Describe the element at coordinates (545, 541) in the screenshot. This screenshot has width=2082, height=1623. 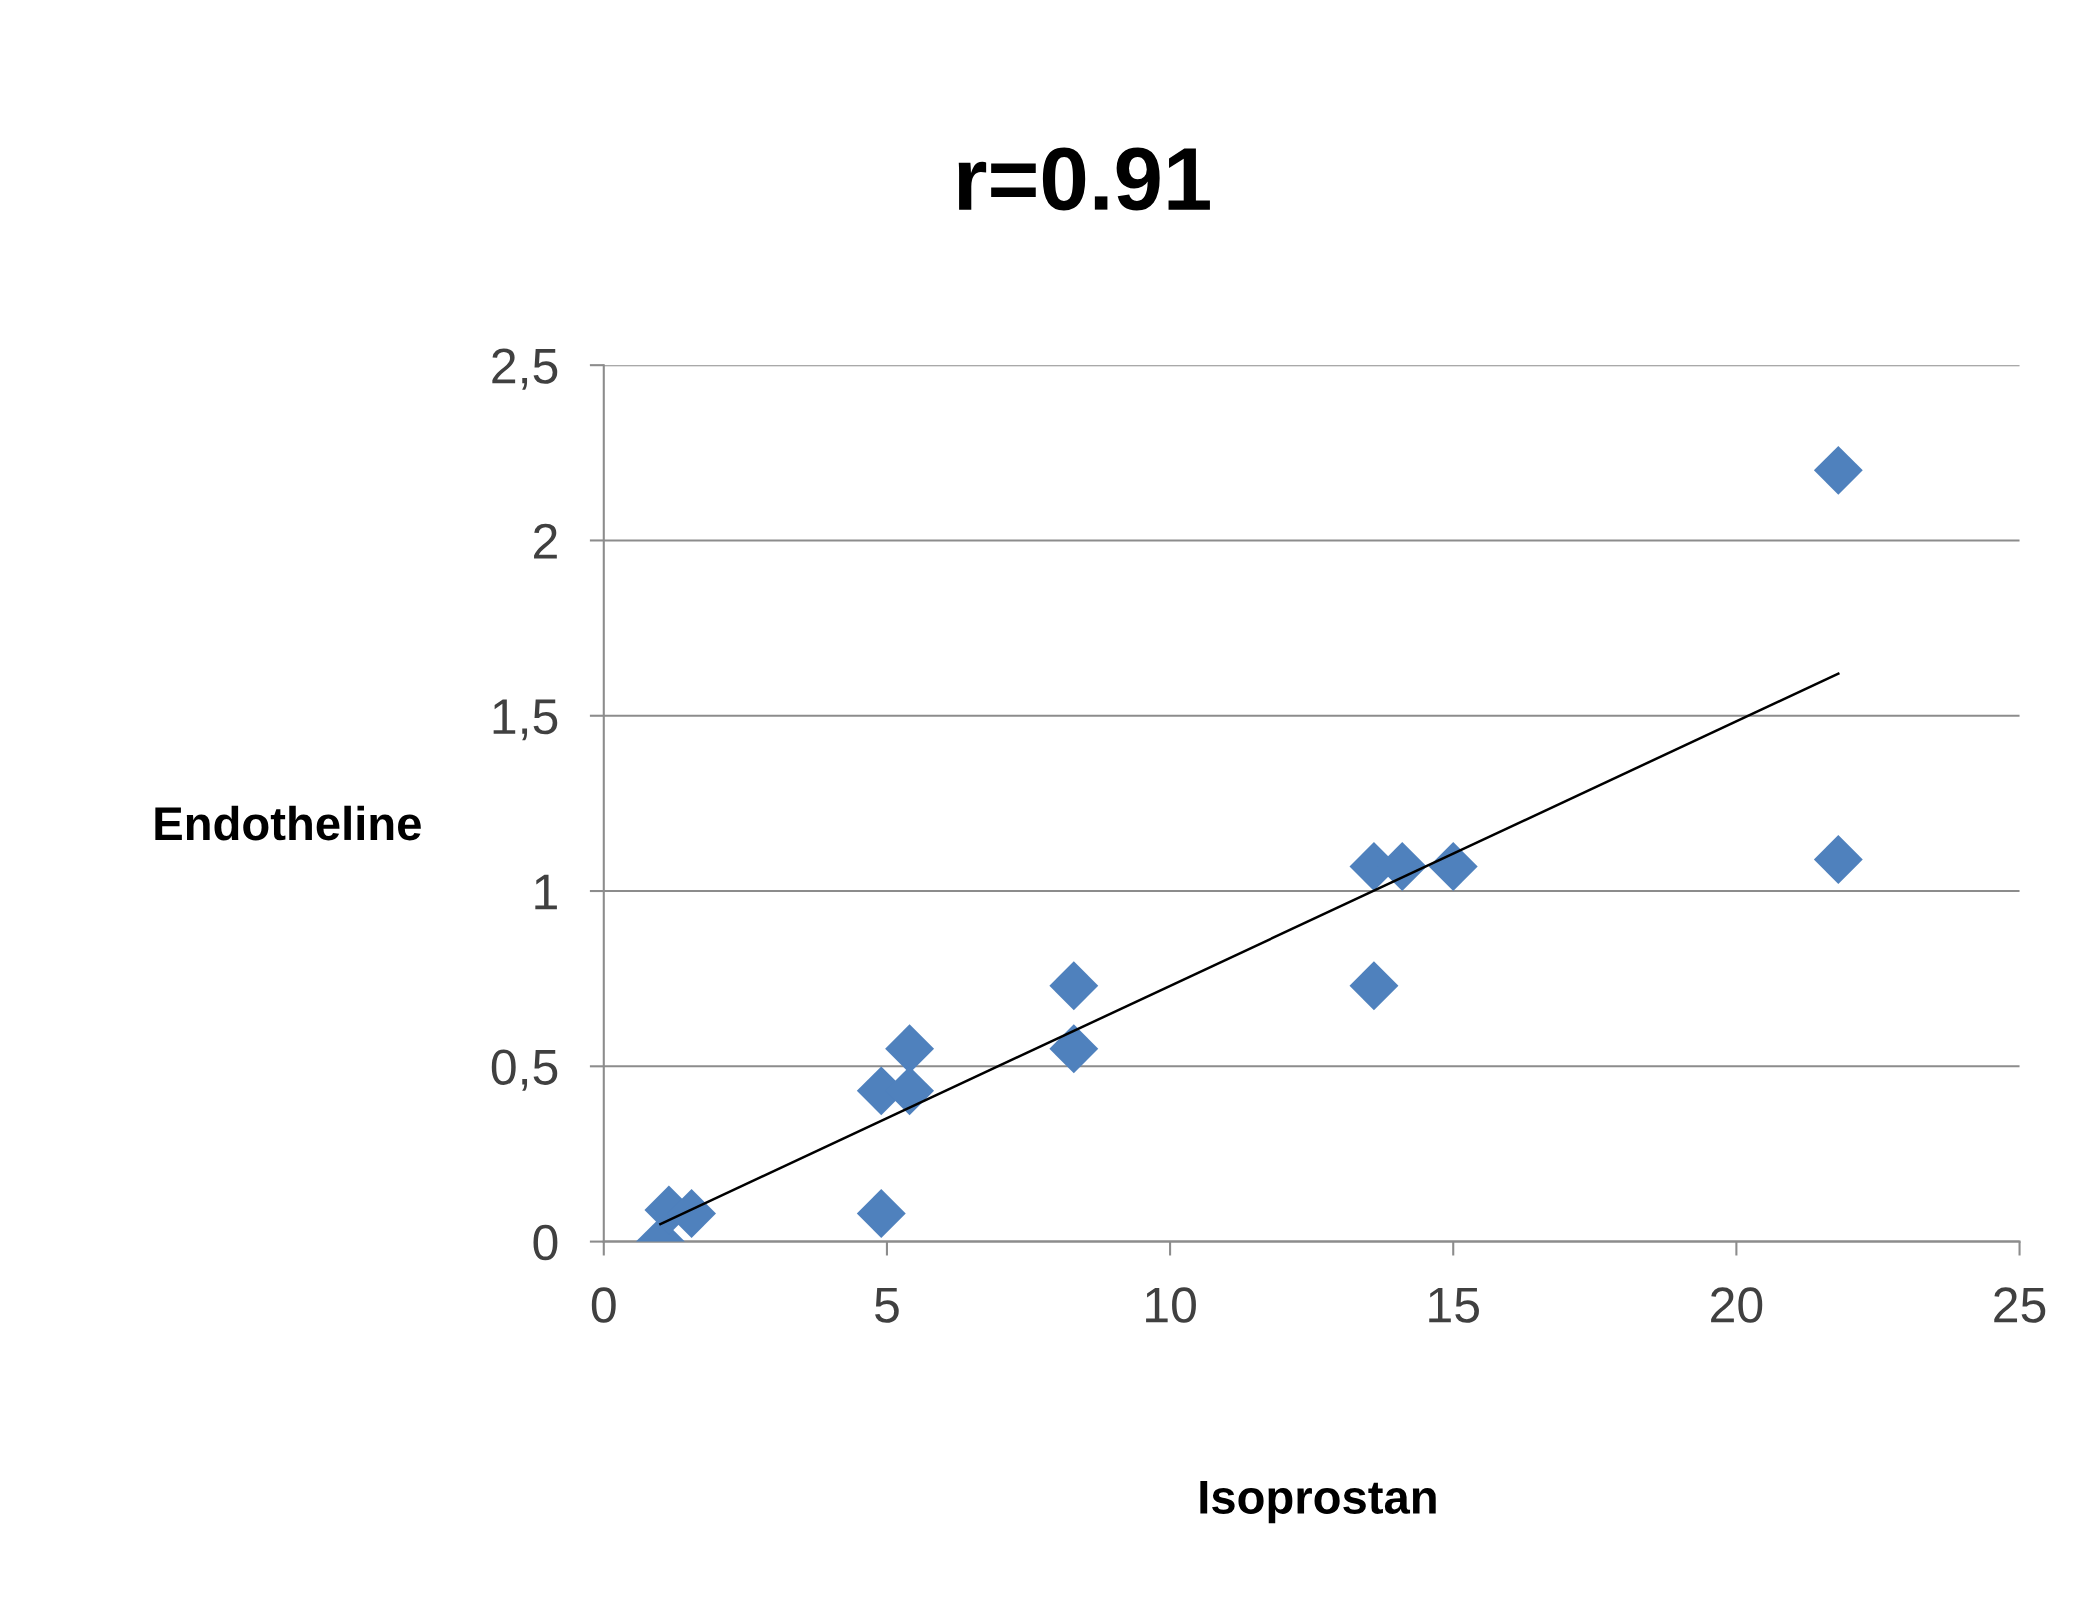
I see `y-tick-label: 2` at that location.